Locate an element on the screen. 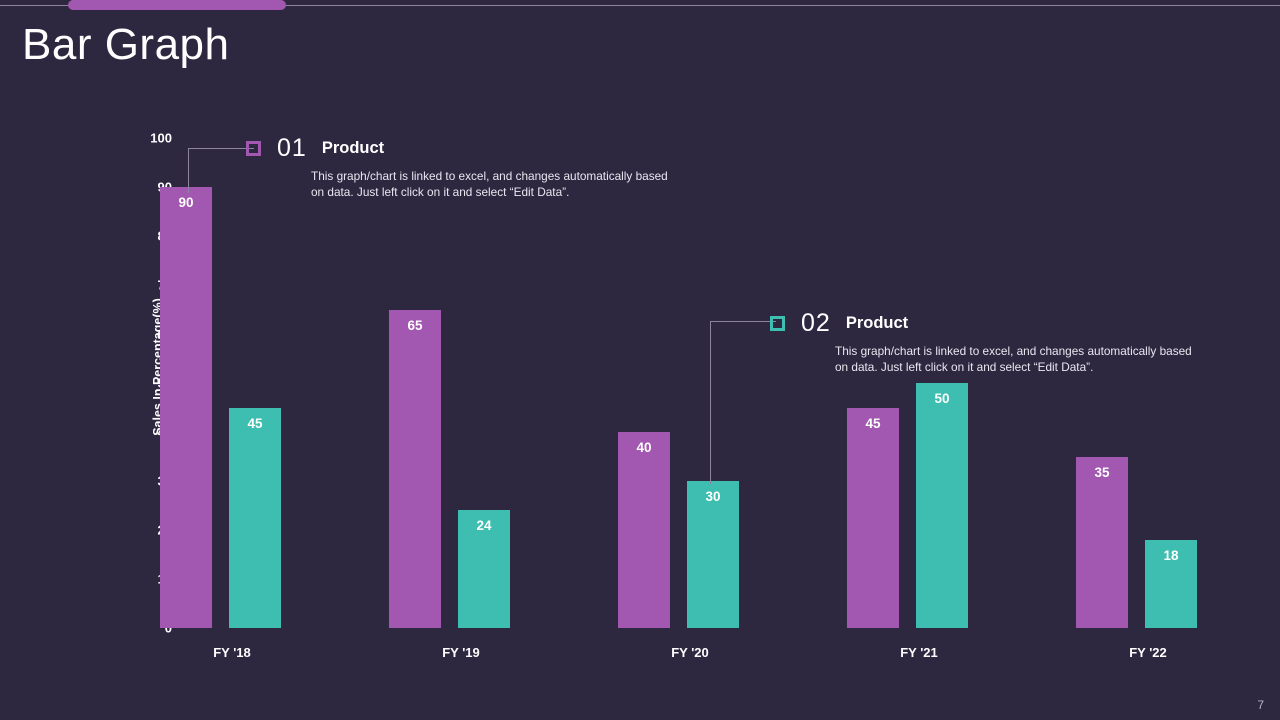 The height and width of the screenshot is (720, 1280). bar-group: 40 30 FY '20 is located at coordinates (690, 399).